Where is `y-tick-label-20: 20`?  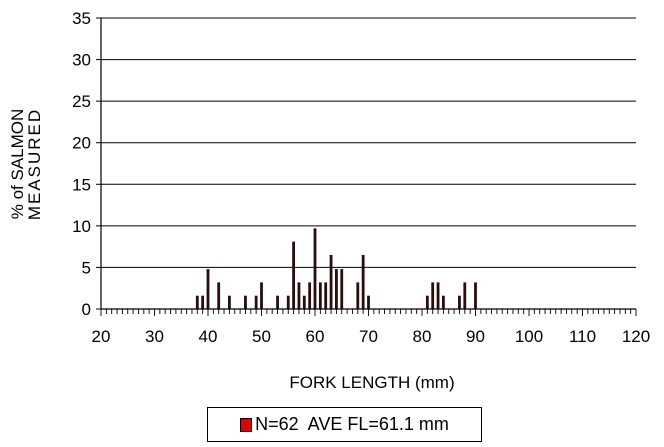
y-tick-label-20: 20 is located at coordinates (81, 143).